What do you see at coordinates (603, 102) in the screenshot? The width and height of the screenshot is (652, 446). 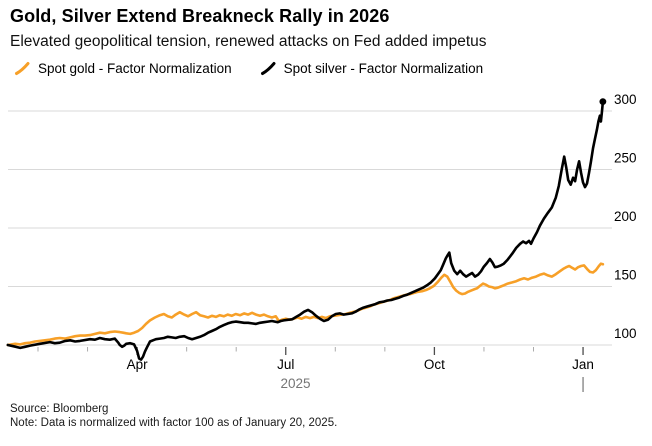 I see `series-end-dot` at bounding box center [603, 102].